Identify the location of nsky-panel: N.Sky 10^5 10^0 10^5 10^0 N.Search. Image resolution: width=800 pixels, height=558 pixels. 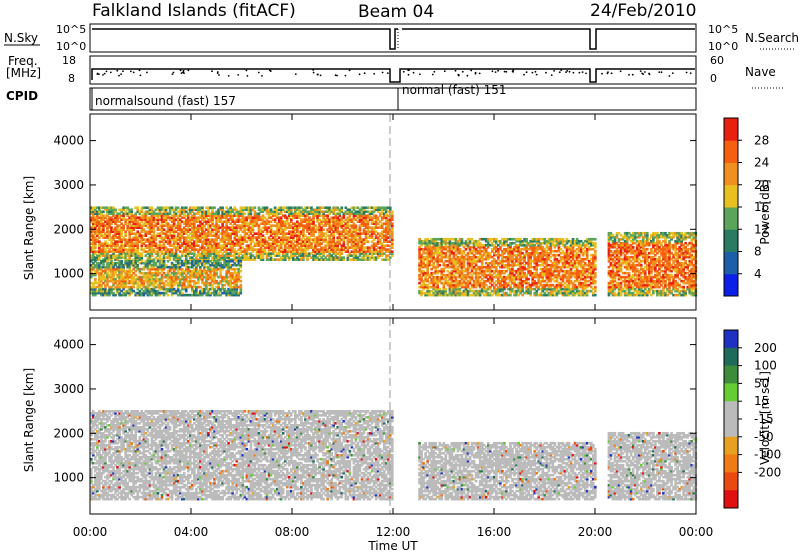
(401, 38).